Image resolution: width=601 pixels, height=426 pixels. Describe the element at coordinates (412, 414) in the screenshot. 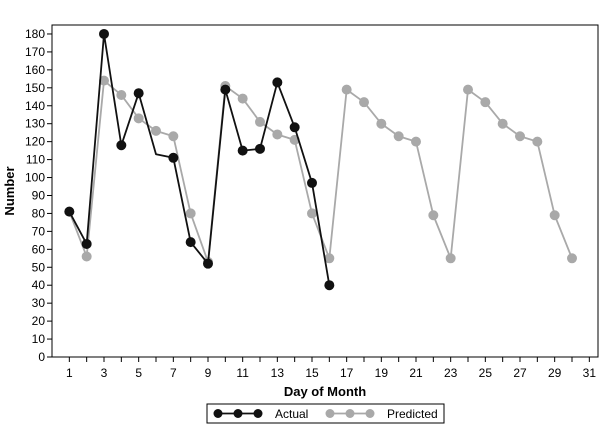

I see `legend-label-predicted: Predicted` at that location.